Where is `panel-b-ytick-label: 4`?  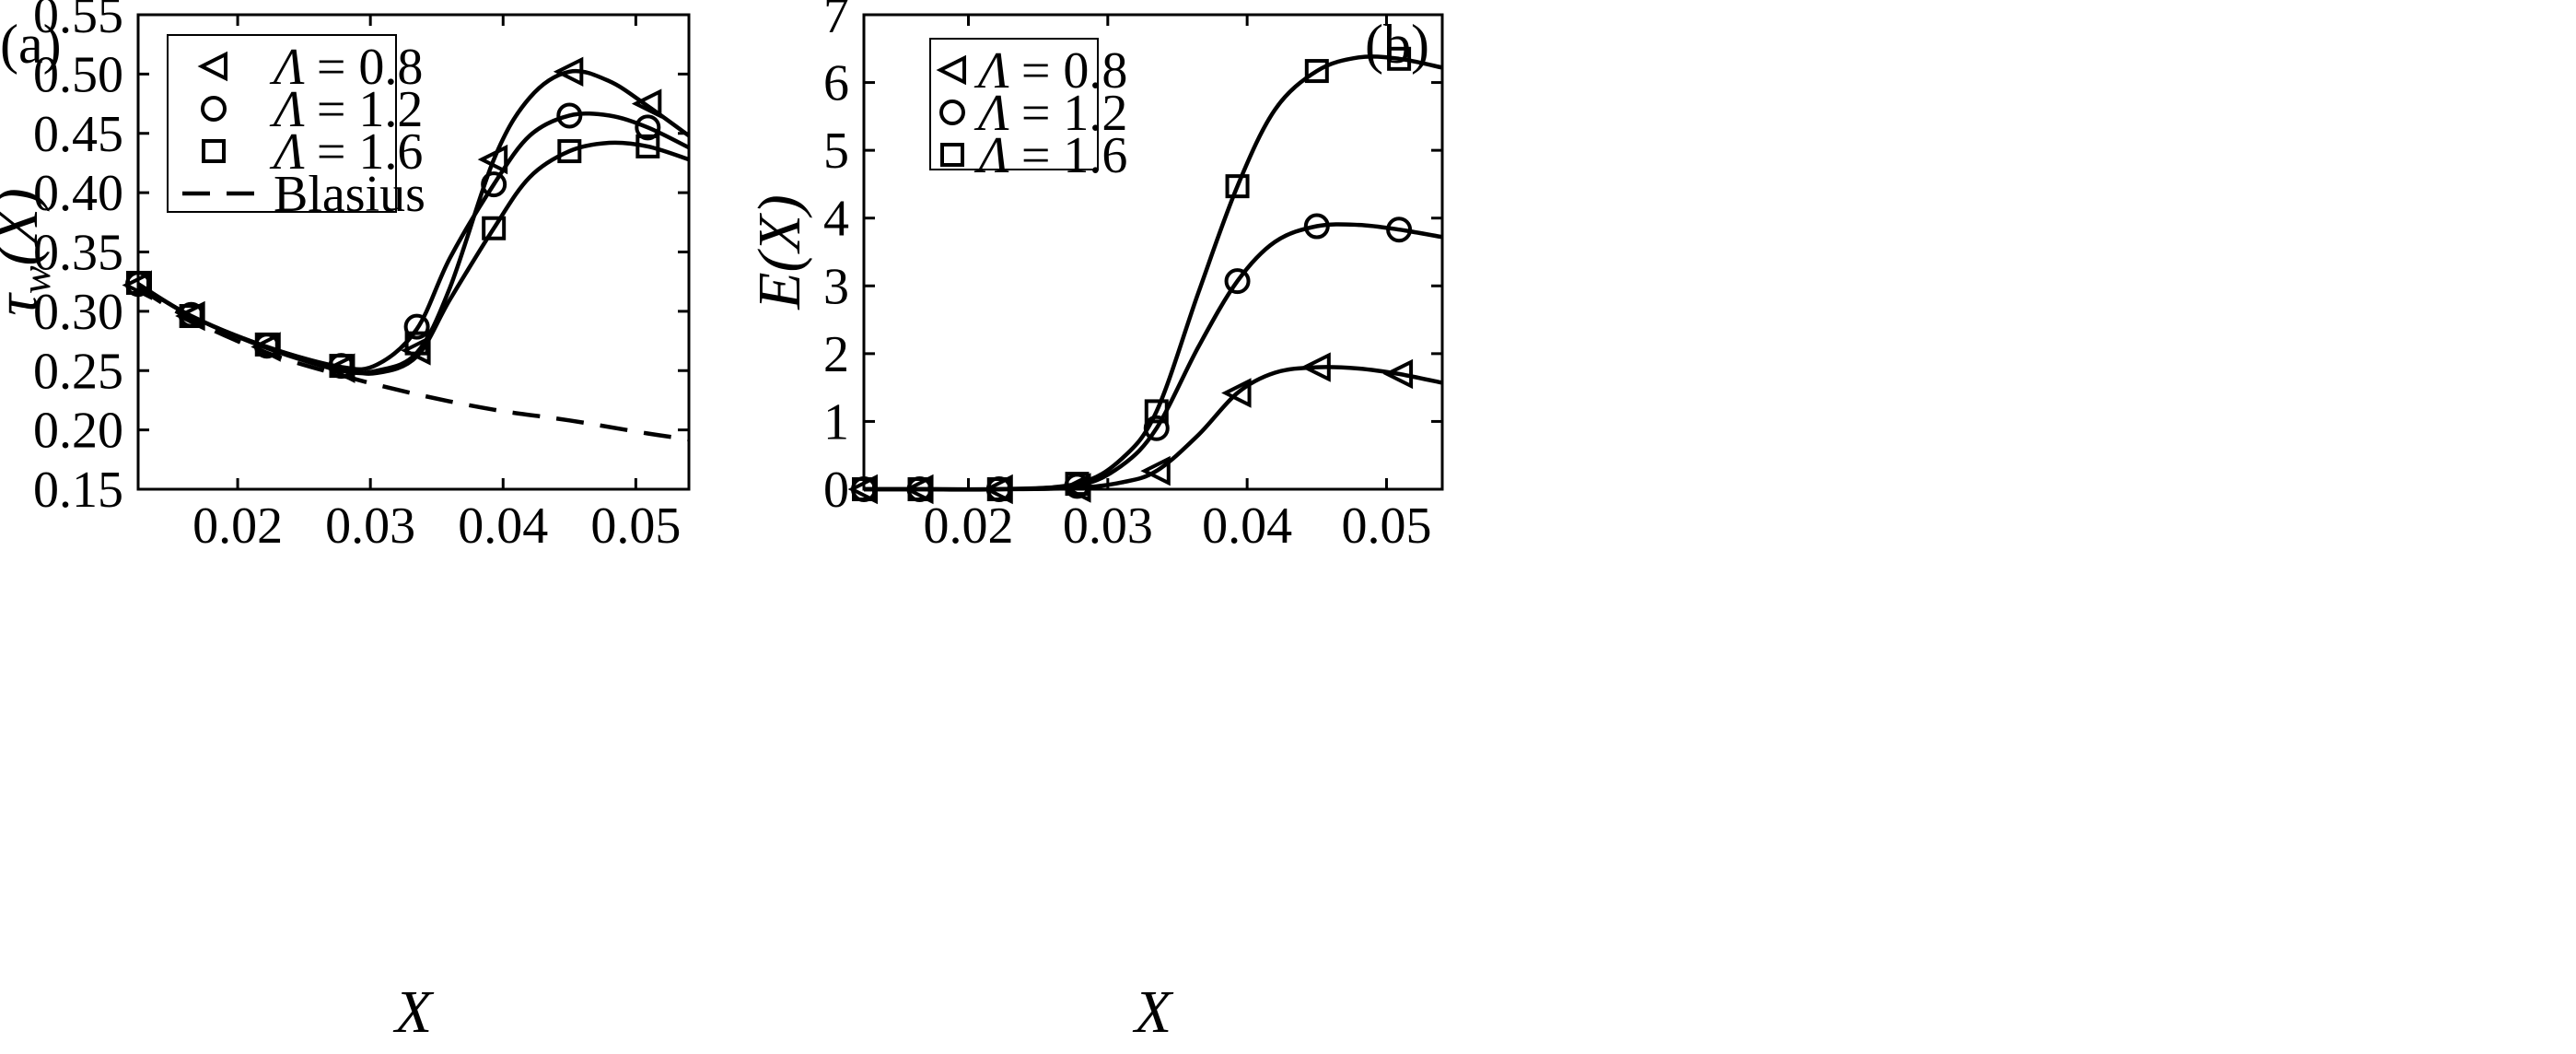
panel-b-ytick-label: 4 is located at coordinates (836, 219).